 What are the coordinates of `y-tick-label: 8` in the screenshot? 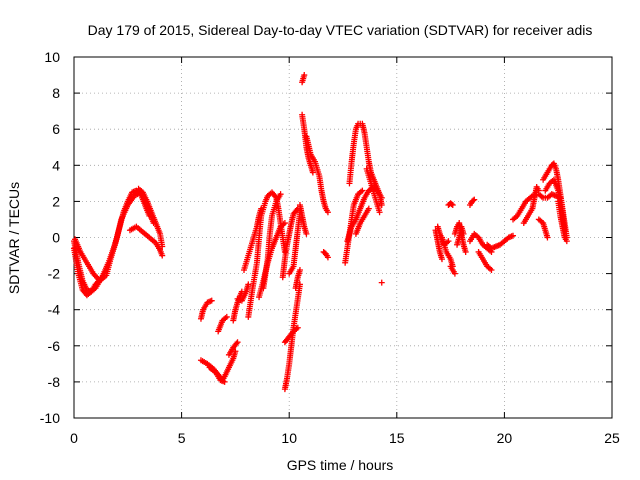 It's located at (56, 93).